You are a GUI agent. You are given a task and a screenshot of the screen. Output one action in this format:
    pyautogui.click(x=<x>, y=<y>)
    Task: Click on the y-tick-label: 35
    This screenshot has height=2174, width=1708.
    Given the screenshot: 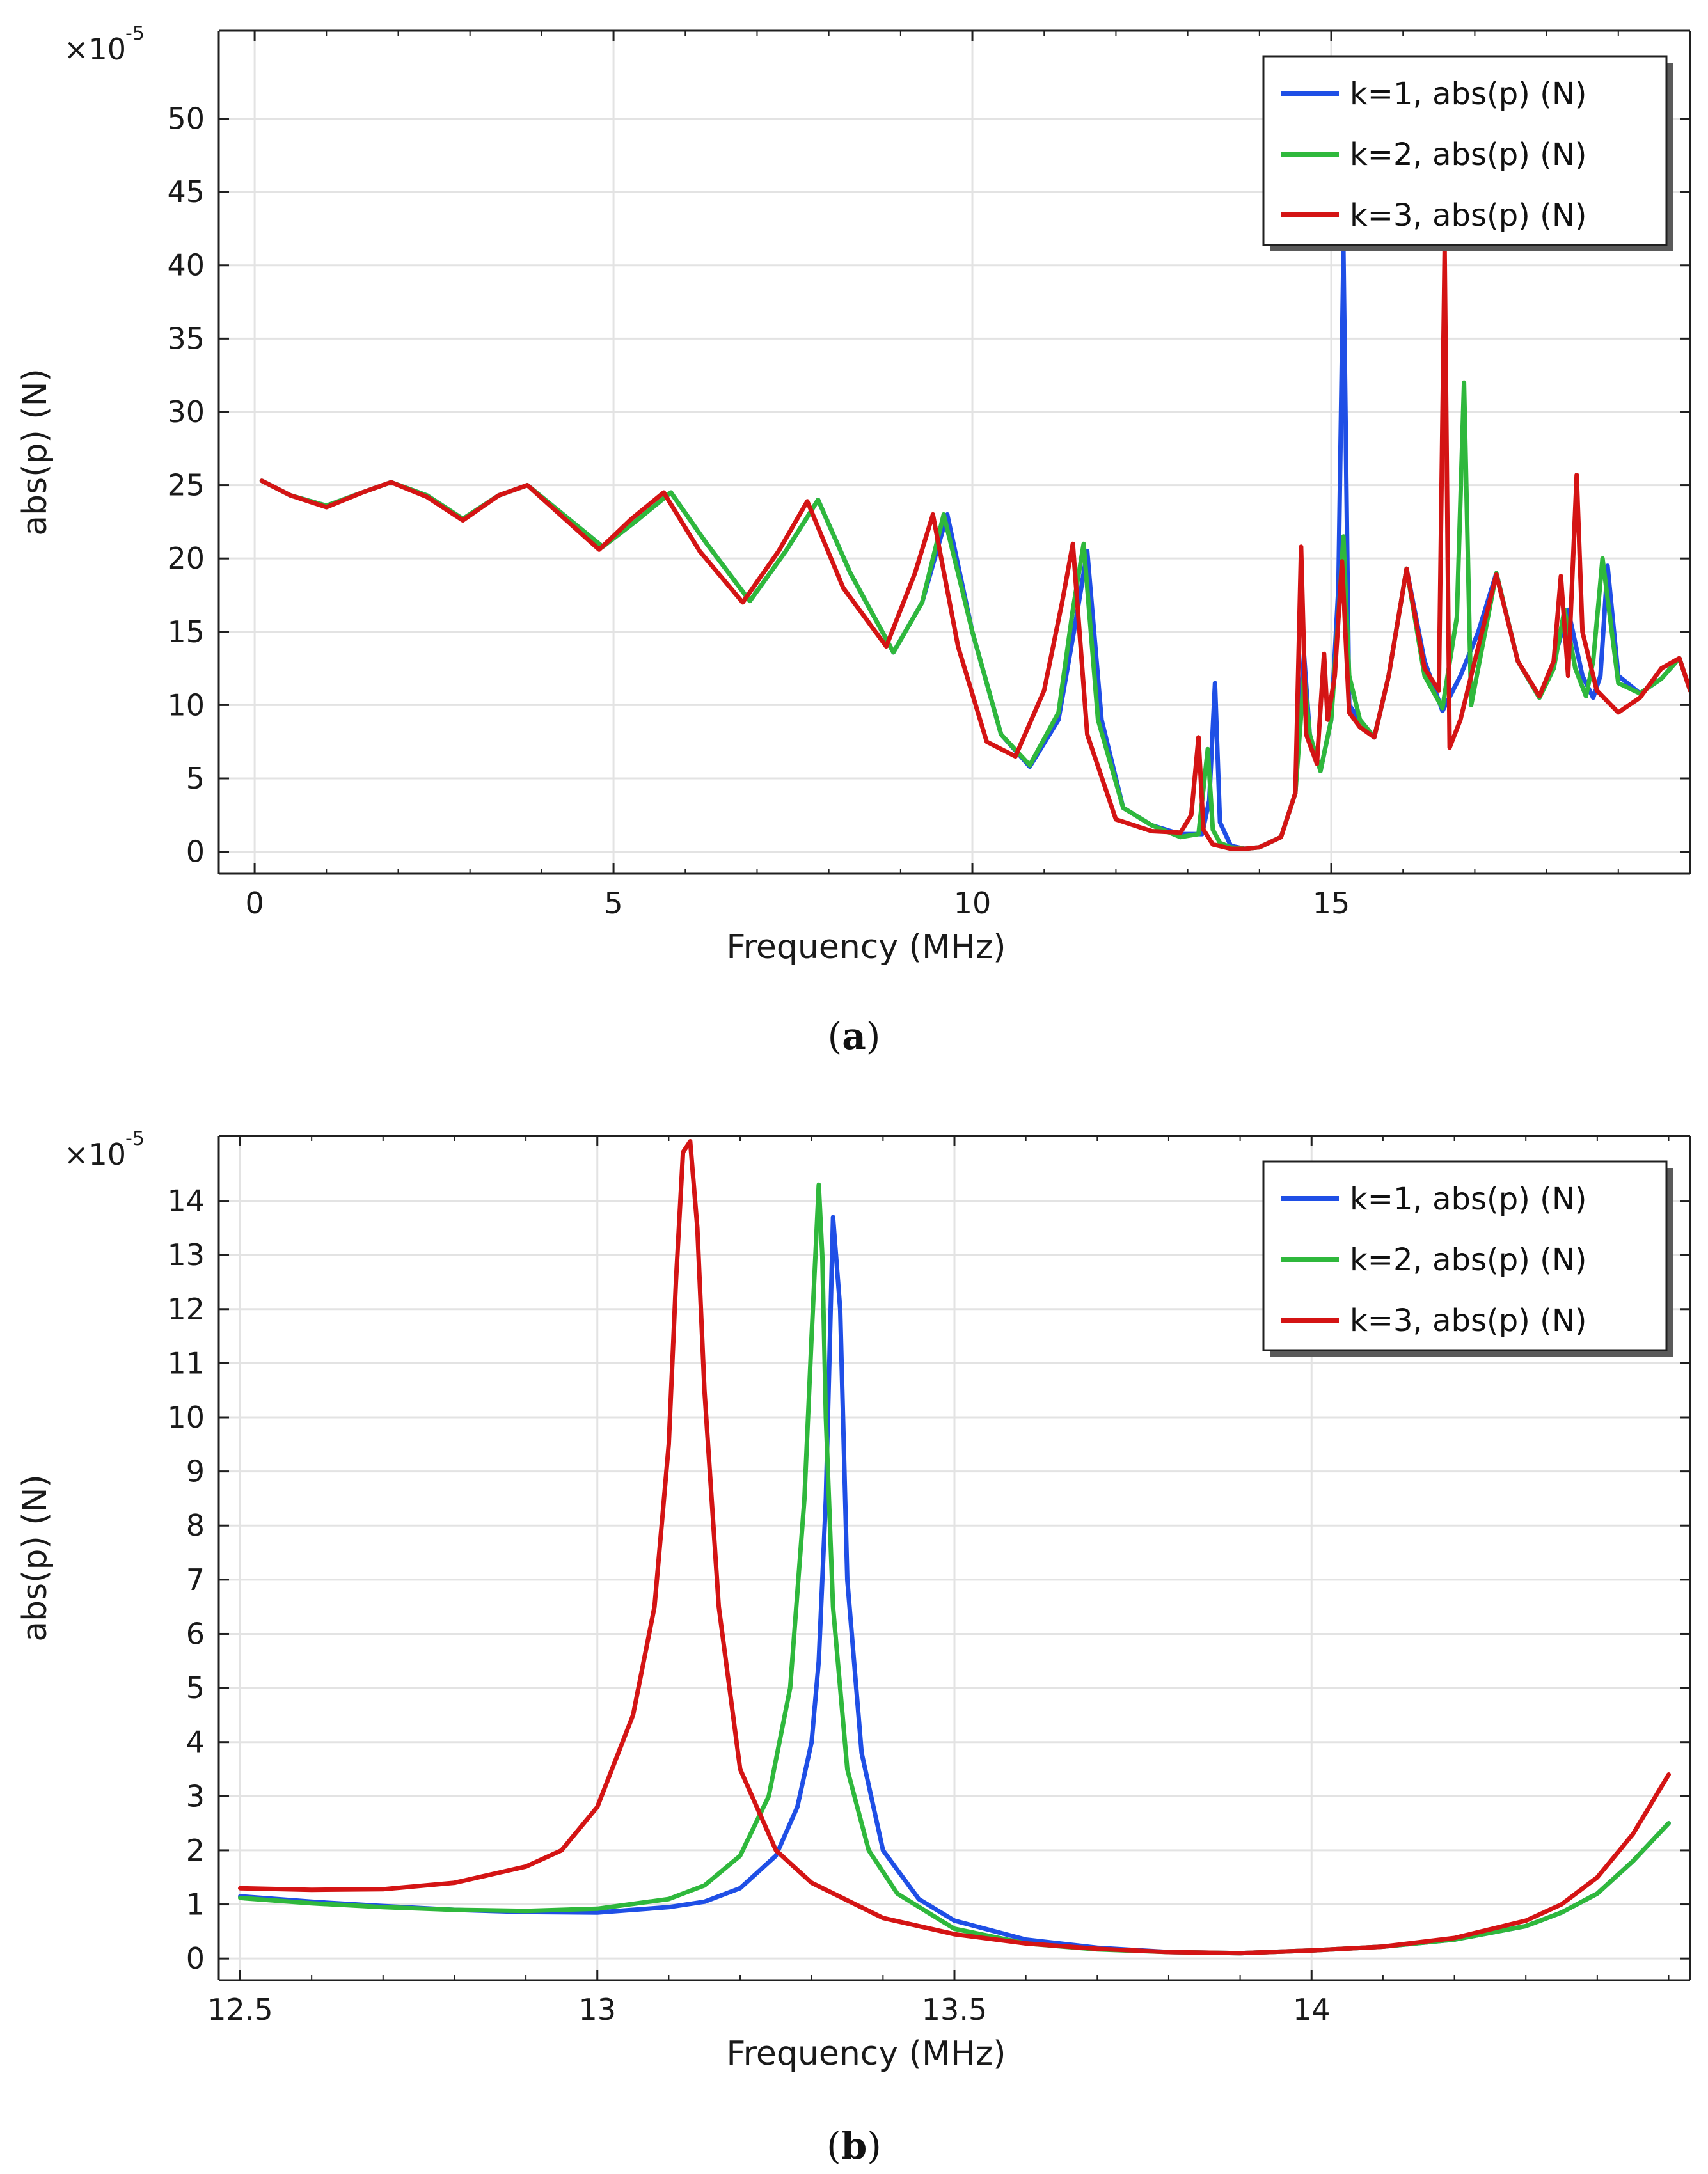 What is the action you would take?
    pyautogui.click(x=186, y=338)
    